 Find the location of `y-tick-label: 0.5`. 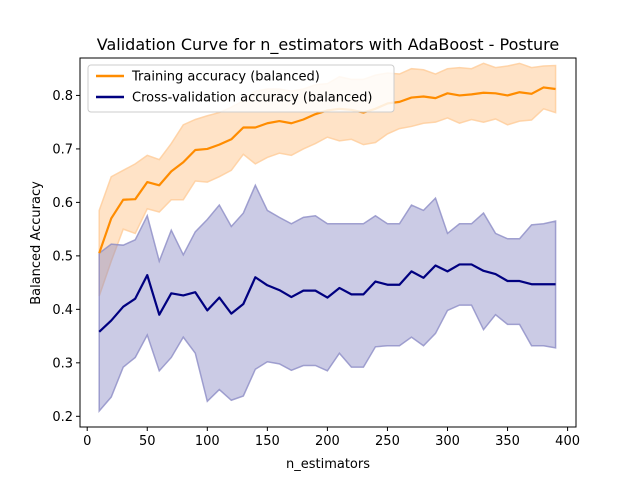

y-tick-label: 0.5 is located at coordinates (62, 256).